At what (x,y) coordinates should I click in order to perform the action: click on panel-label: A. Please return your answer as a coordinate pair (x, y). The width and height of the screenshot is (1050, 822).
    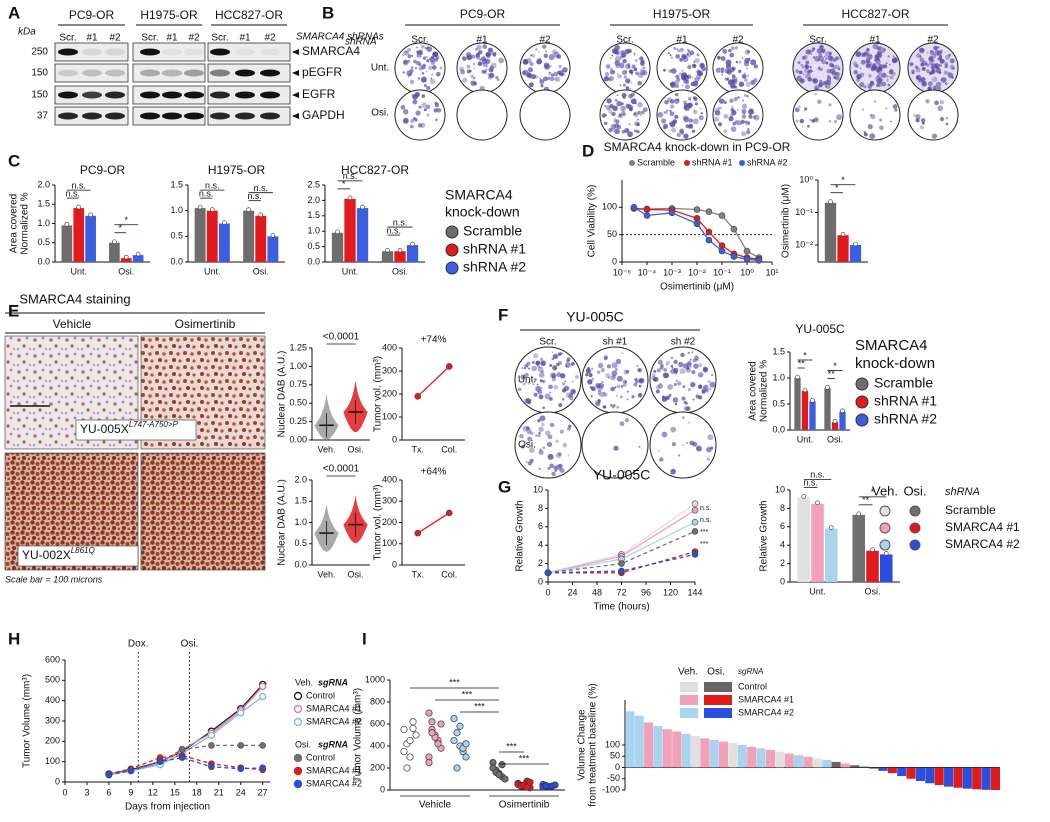
    Looking at the image, I should click on (14, 12).